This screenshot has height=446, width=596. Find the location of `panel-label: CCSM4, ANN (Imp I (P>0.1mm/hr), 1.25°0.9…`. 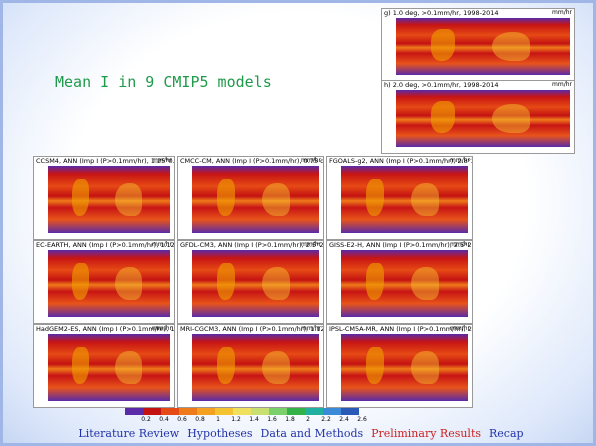

panel-label: CCSM4, ANN (Imp I (P>0.1mm/hr), 1.25°0.9… is located at coordinates (105, 161).